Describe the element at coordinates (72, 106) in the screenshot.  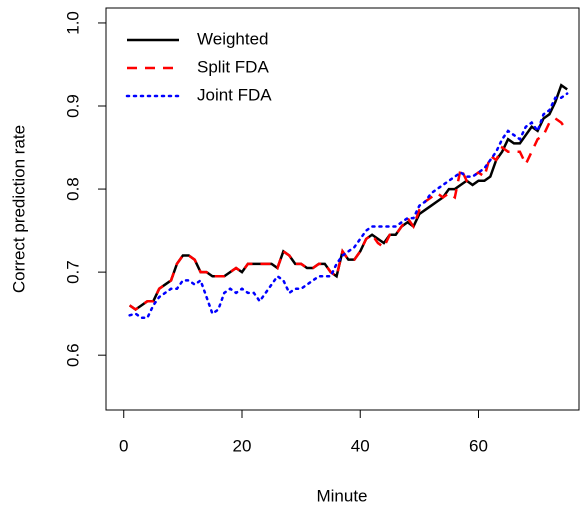
I see `y-tick-label: 0.9` at that location.